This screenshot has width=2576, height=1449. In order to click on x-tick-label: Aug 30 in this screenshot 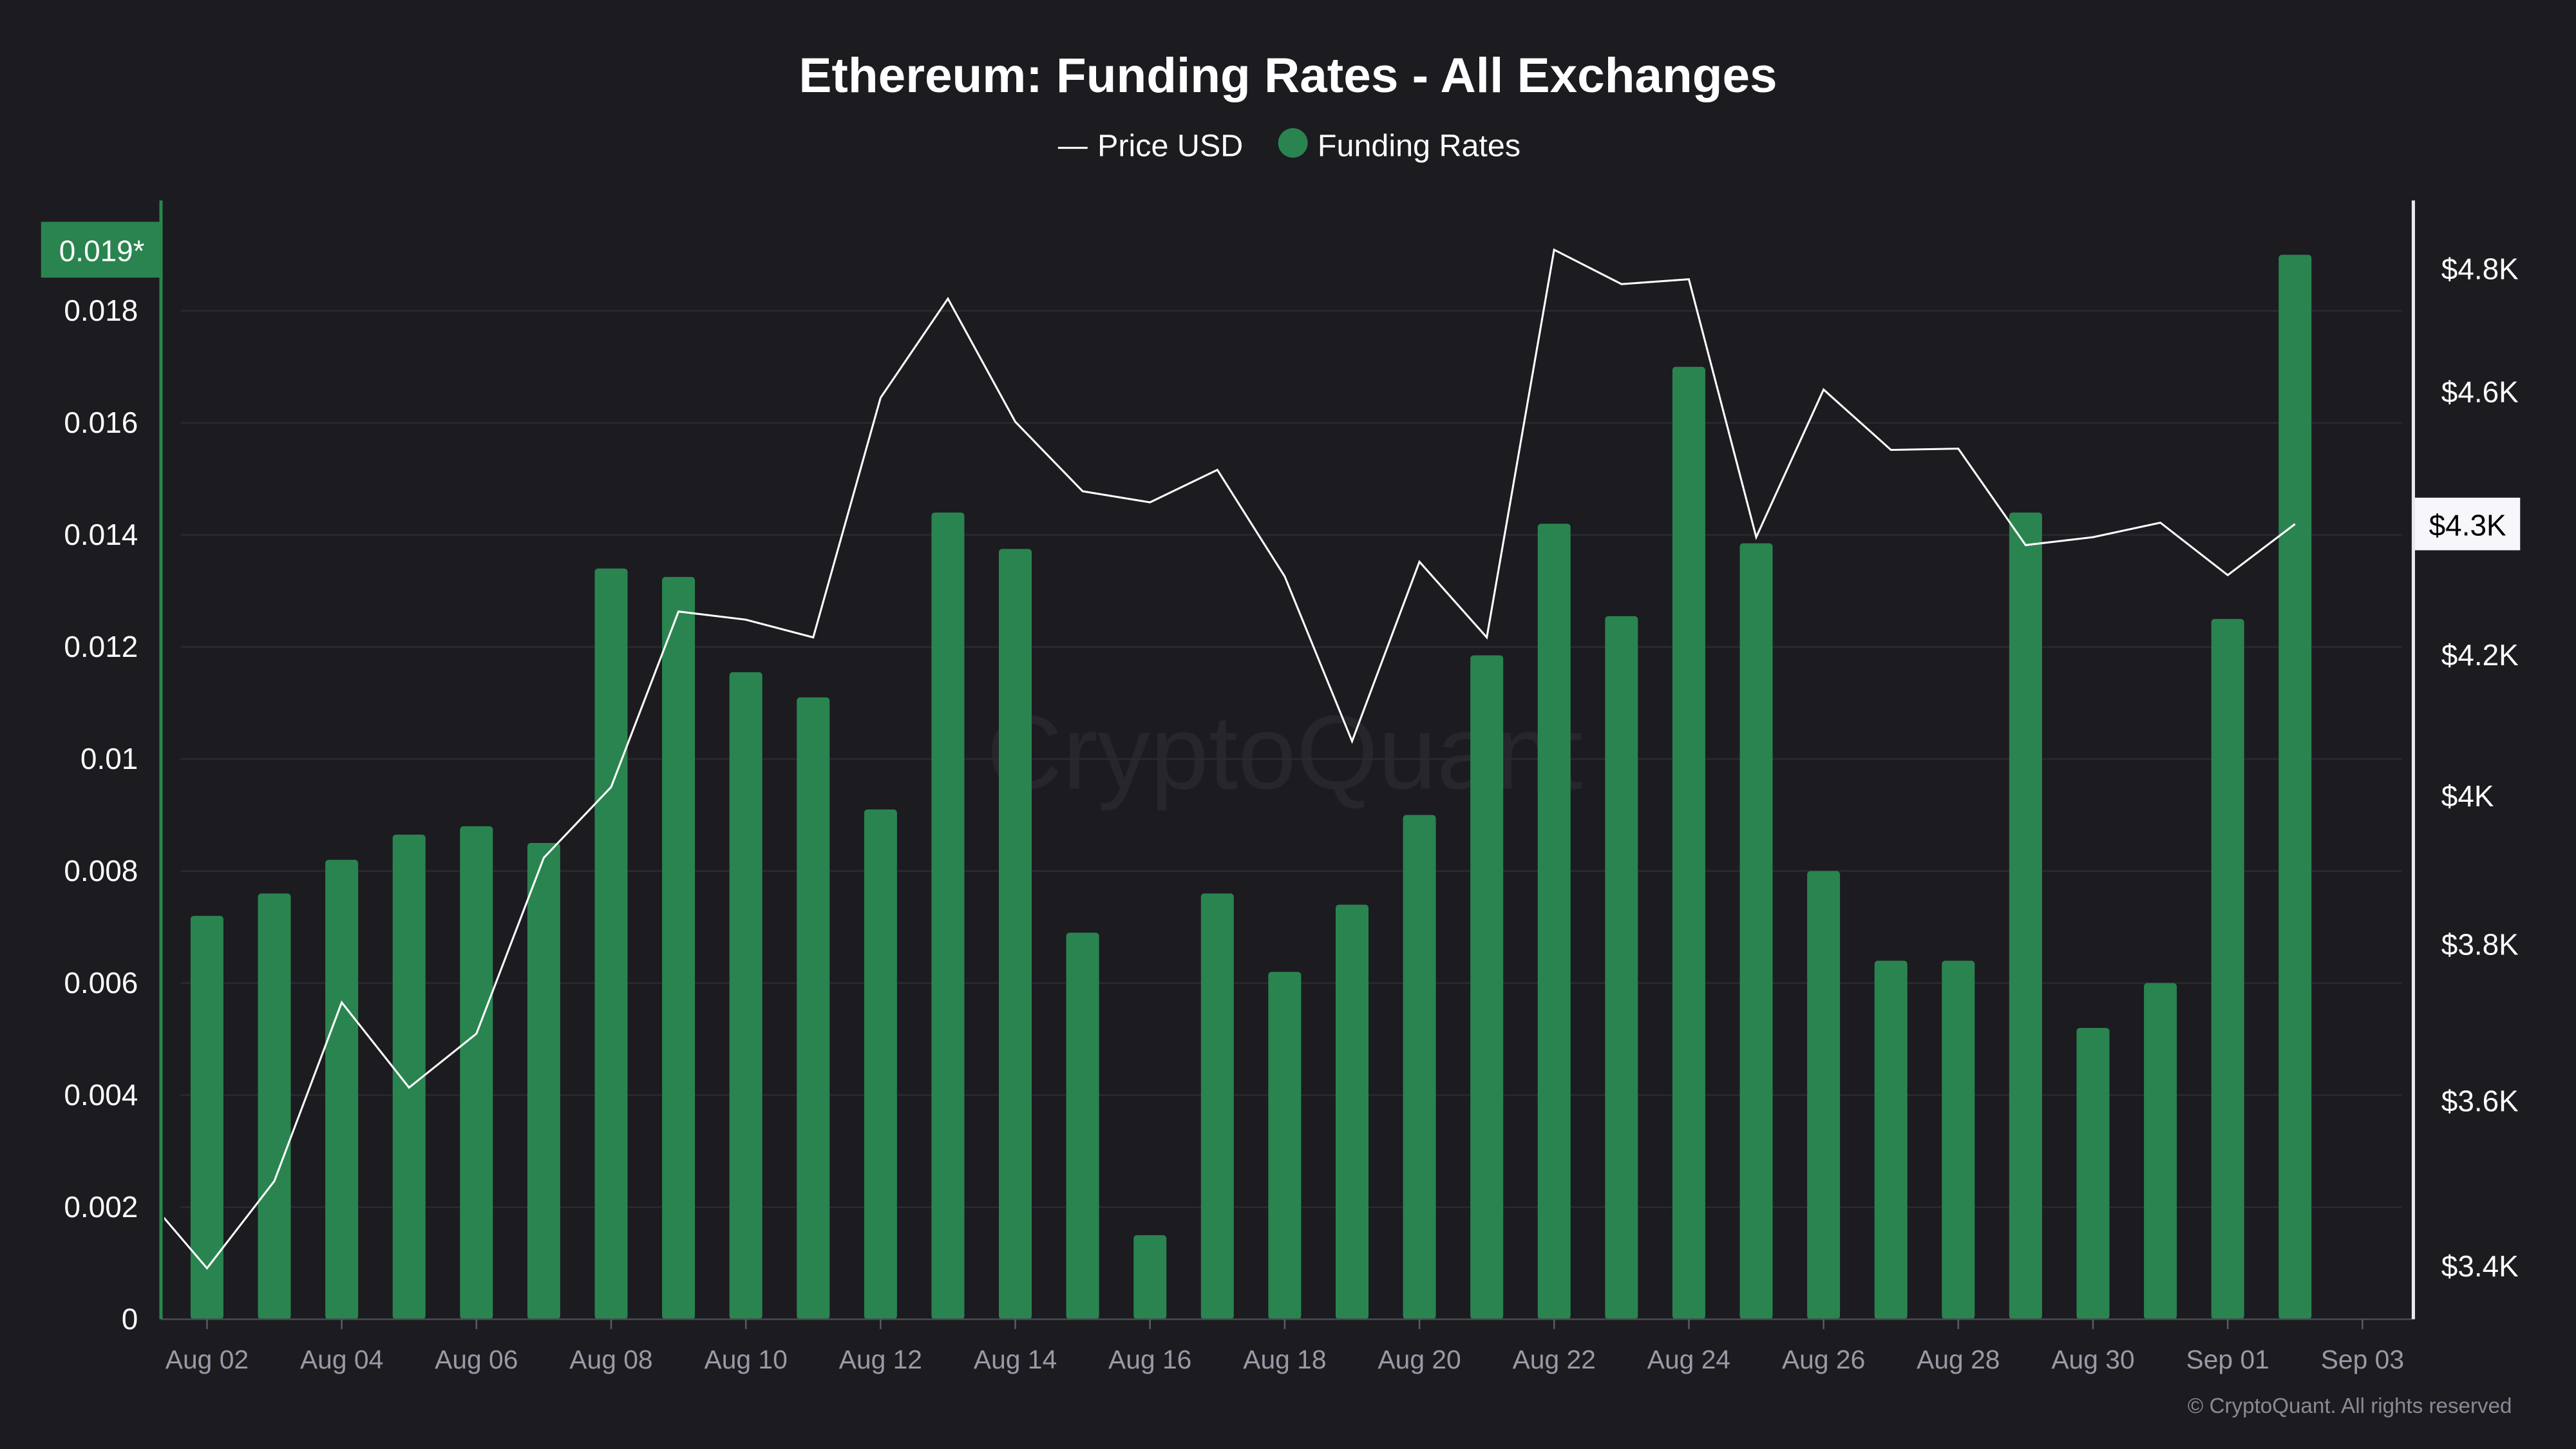, I will do `click(2092, 1359)`.